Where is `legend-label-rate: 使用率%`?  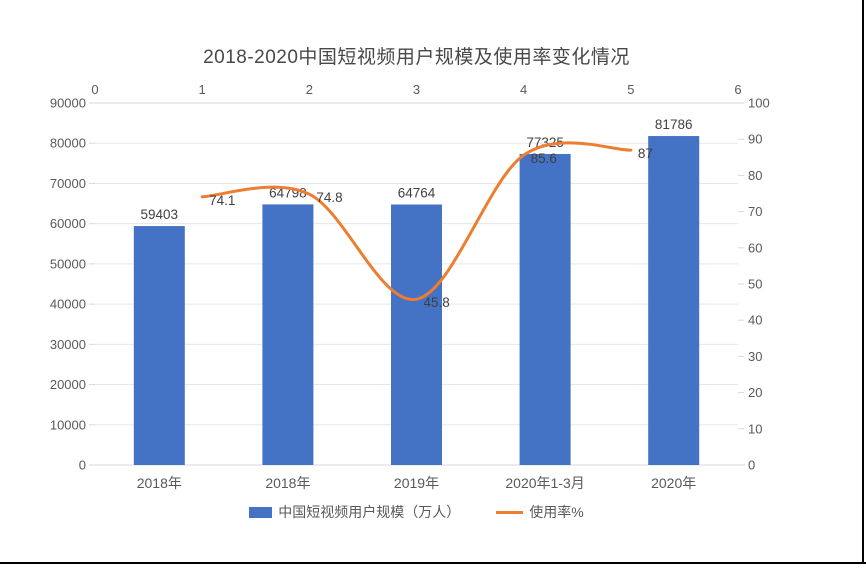 legend-label-rate: 使用率% is located at coordinates (556, 512).